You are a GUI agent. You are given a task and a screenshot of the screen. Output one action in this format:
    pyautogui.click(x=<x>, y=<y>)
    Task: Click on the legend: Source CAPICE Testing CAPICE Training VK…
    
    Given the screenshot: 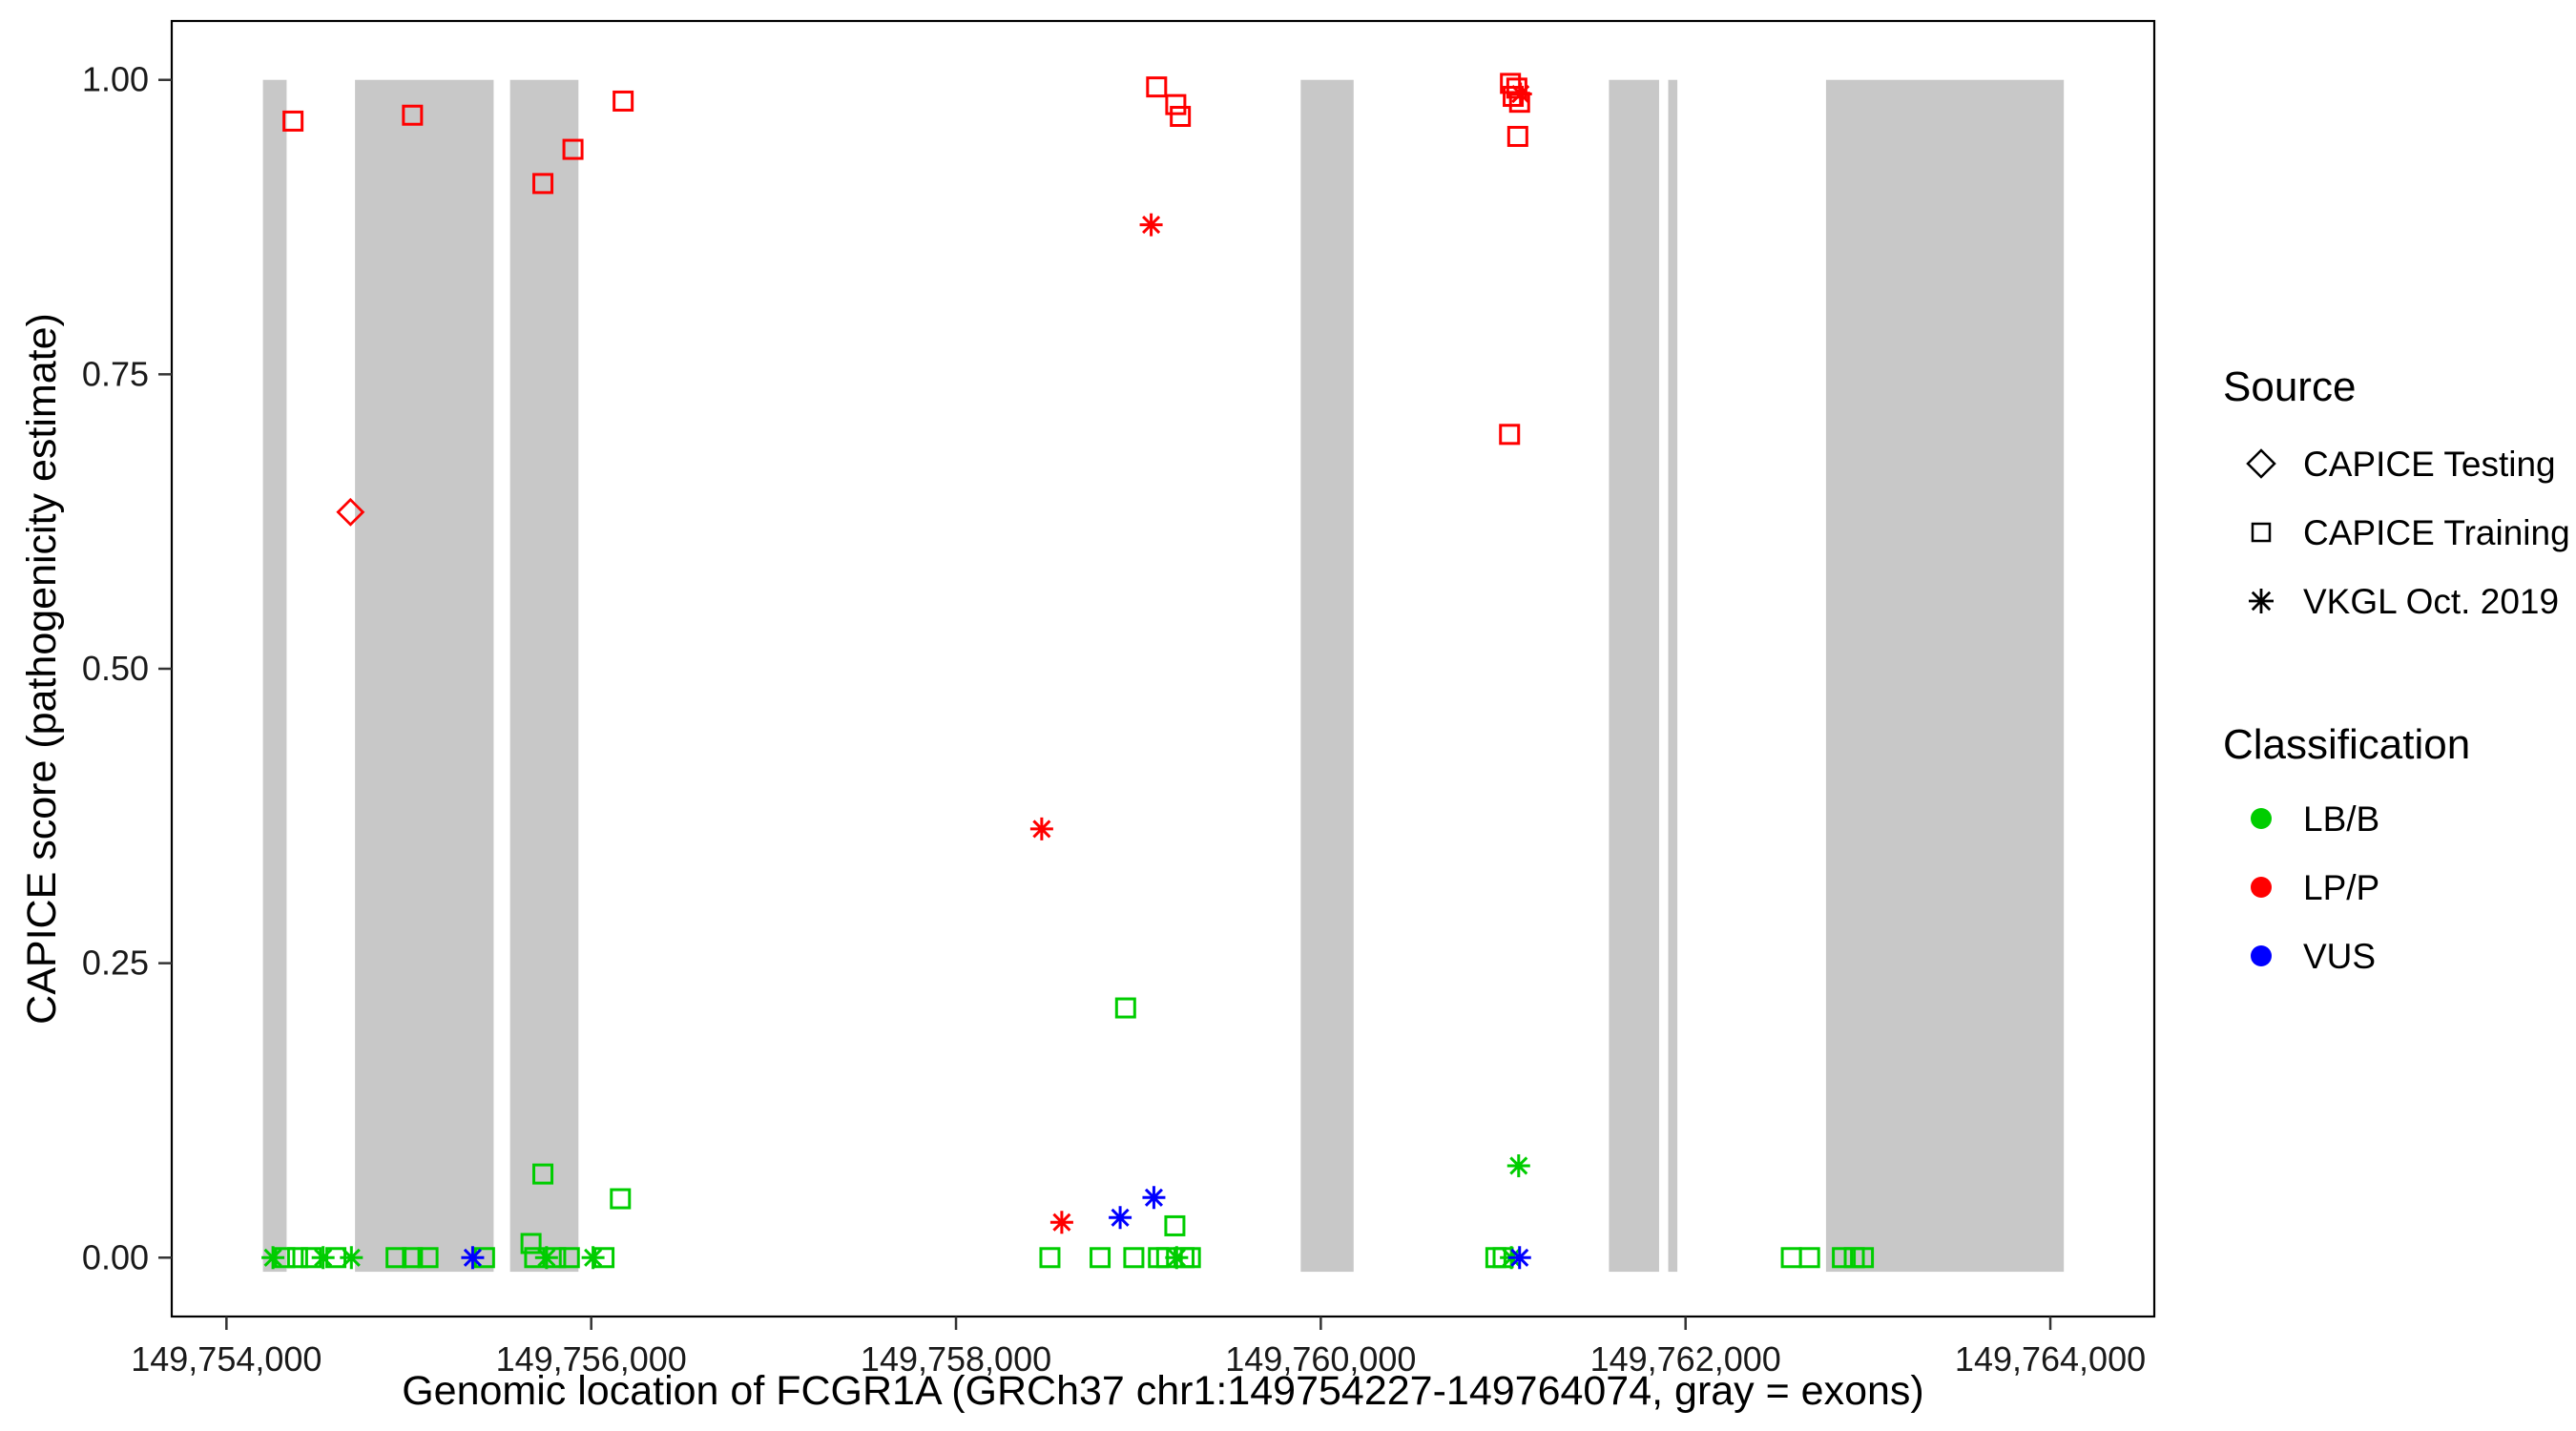 What is the action you would take?
    pyautogui.click(x=2396, y=669)
    